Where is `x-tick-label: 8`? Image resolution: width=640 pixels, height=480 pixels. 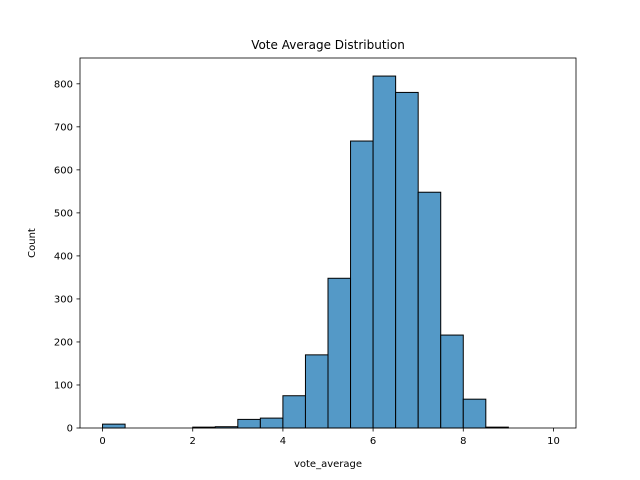
x-tick-label: 8 is located at coordinates (463, 441).